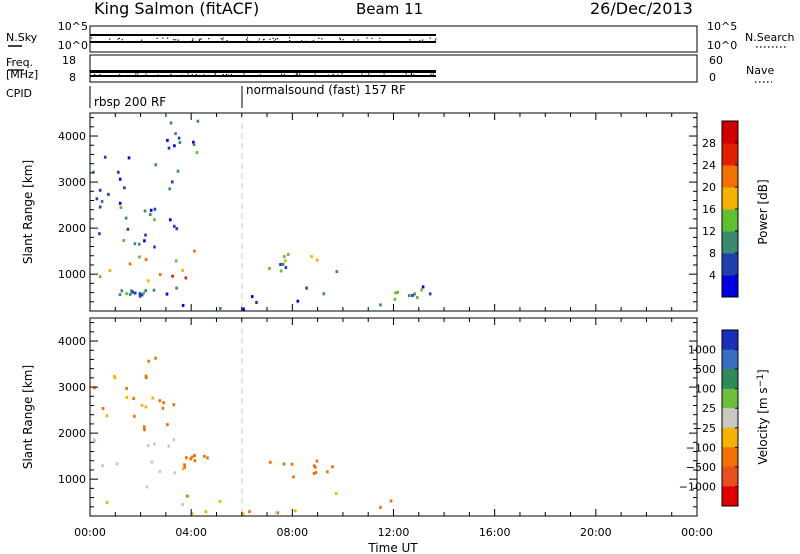  What do you see at coordinates (263, 42) in the screenshot?
I see `nsearch-trace` at bounding box center [263, 42].